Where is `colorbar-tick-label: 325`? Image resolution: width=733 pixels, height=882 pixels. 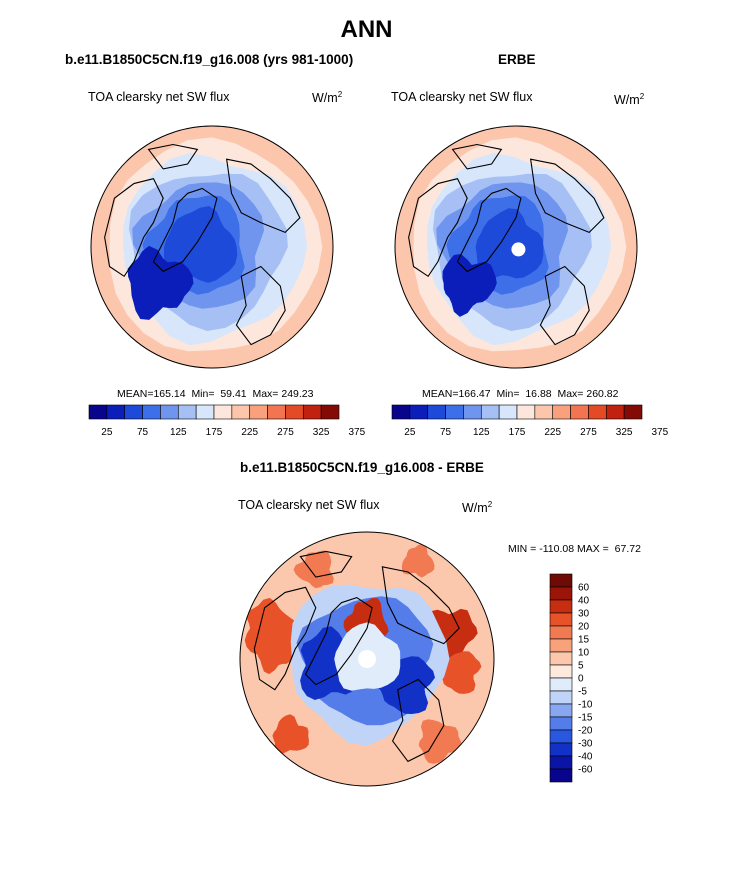
colorbar-tick-label: 325 is located at coordinates (321, 432).